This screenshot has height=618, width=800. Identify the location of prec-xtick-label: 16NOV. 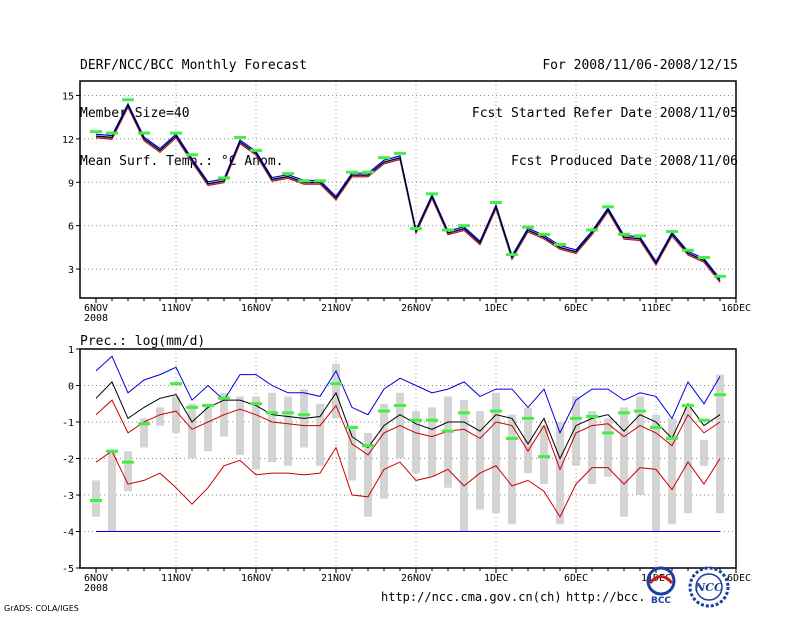
(256, 578).